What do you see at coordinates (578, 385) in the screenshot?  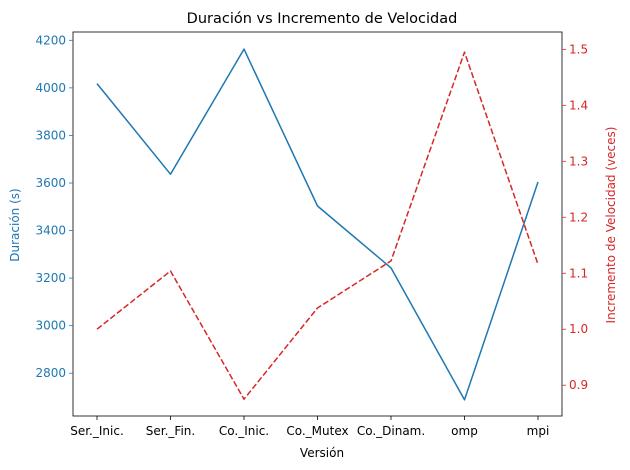 I see `right-axis-tick-label: 0.9` at bounding box center [578, 385].